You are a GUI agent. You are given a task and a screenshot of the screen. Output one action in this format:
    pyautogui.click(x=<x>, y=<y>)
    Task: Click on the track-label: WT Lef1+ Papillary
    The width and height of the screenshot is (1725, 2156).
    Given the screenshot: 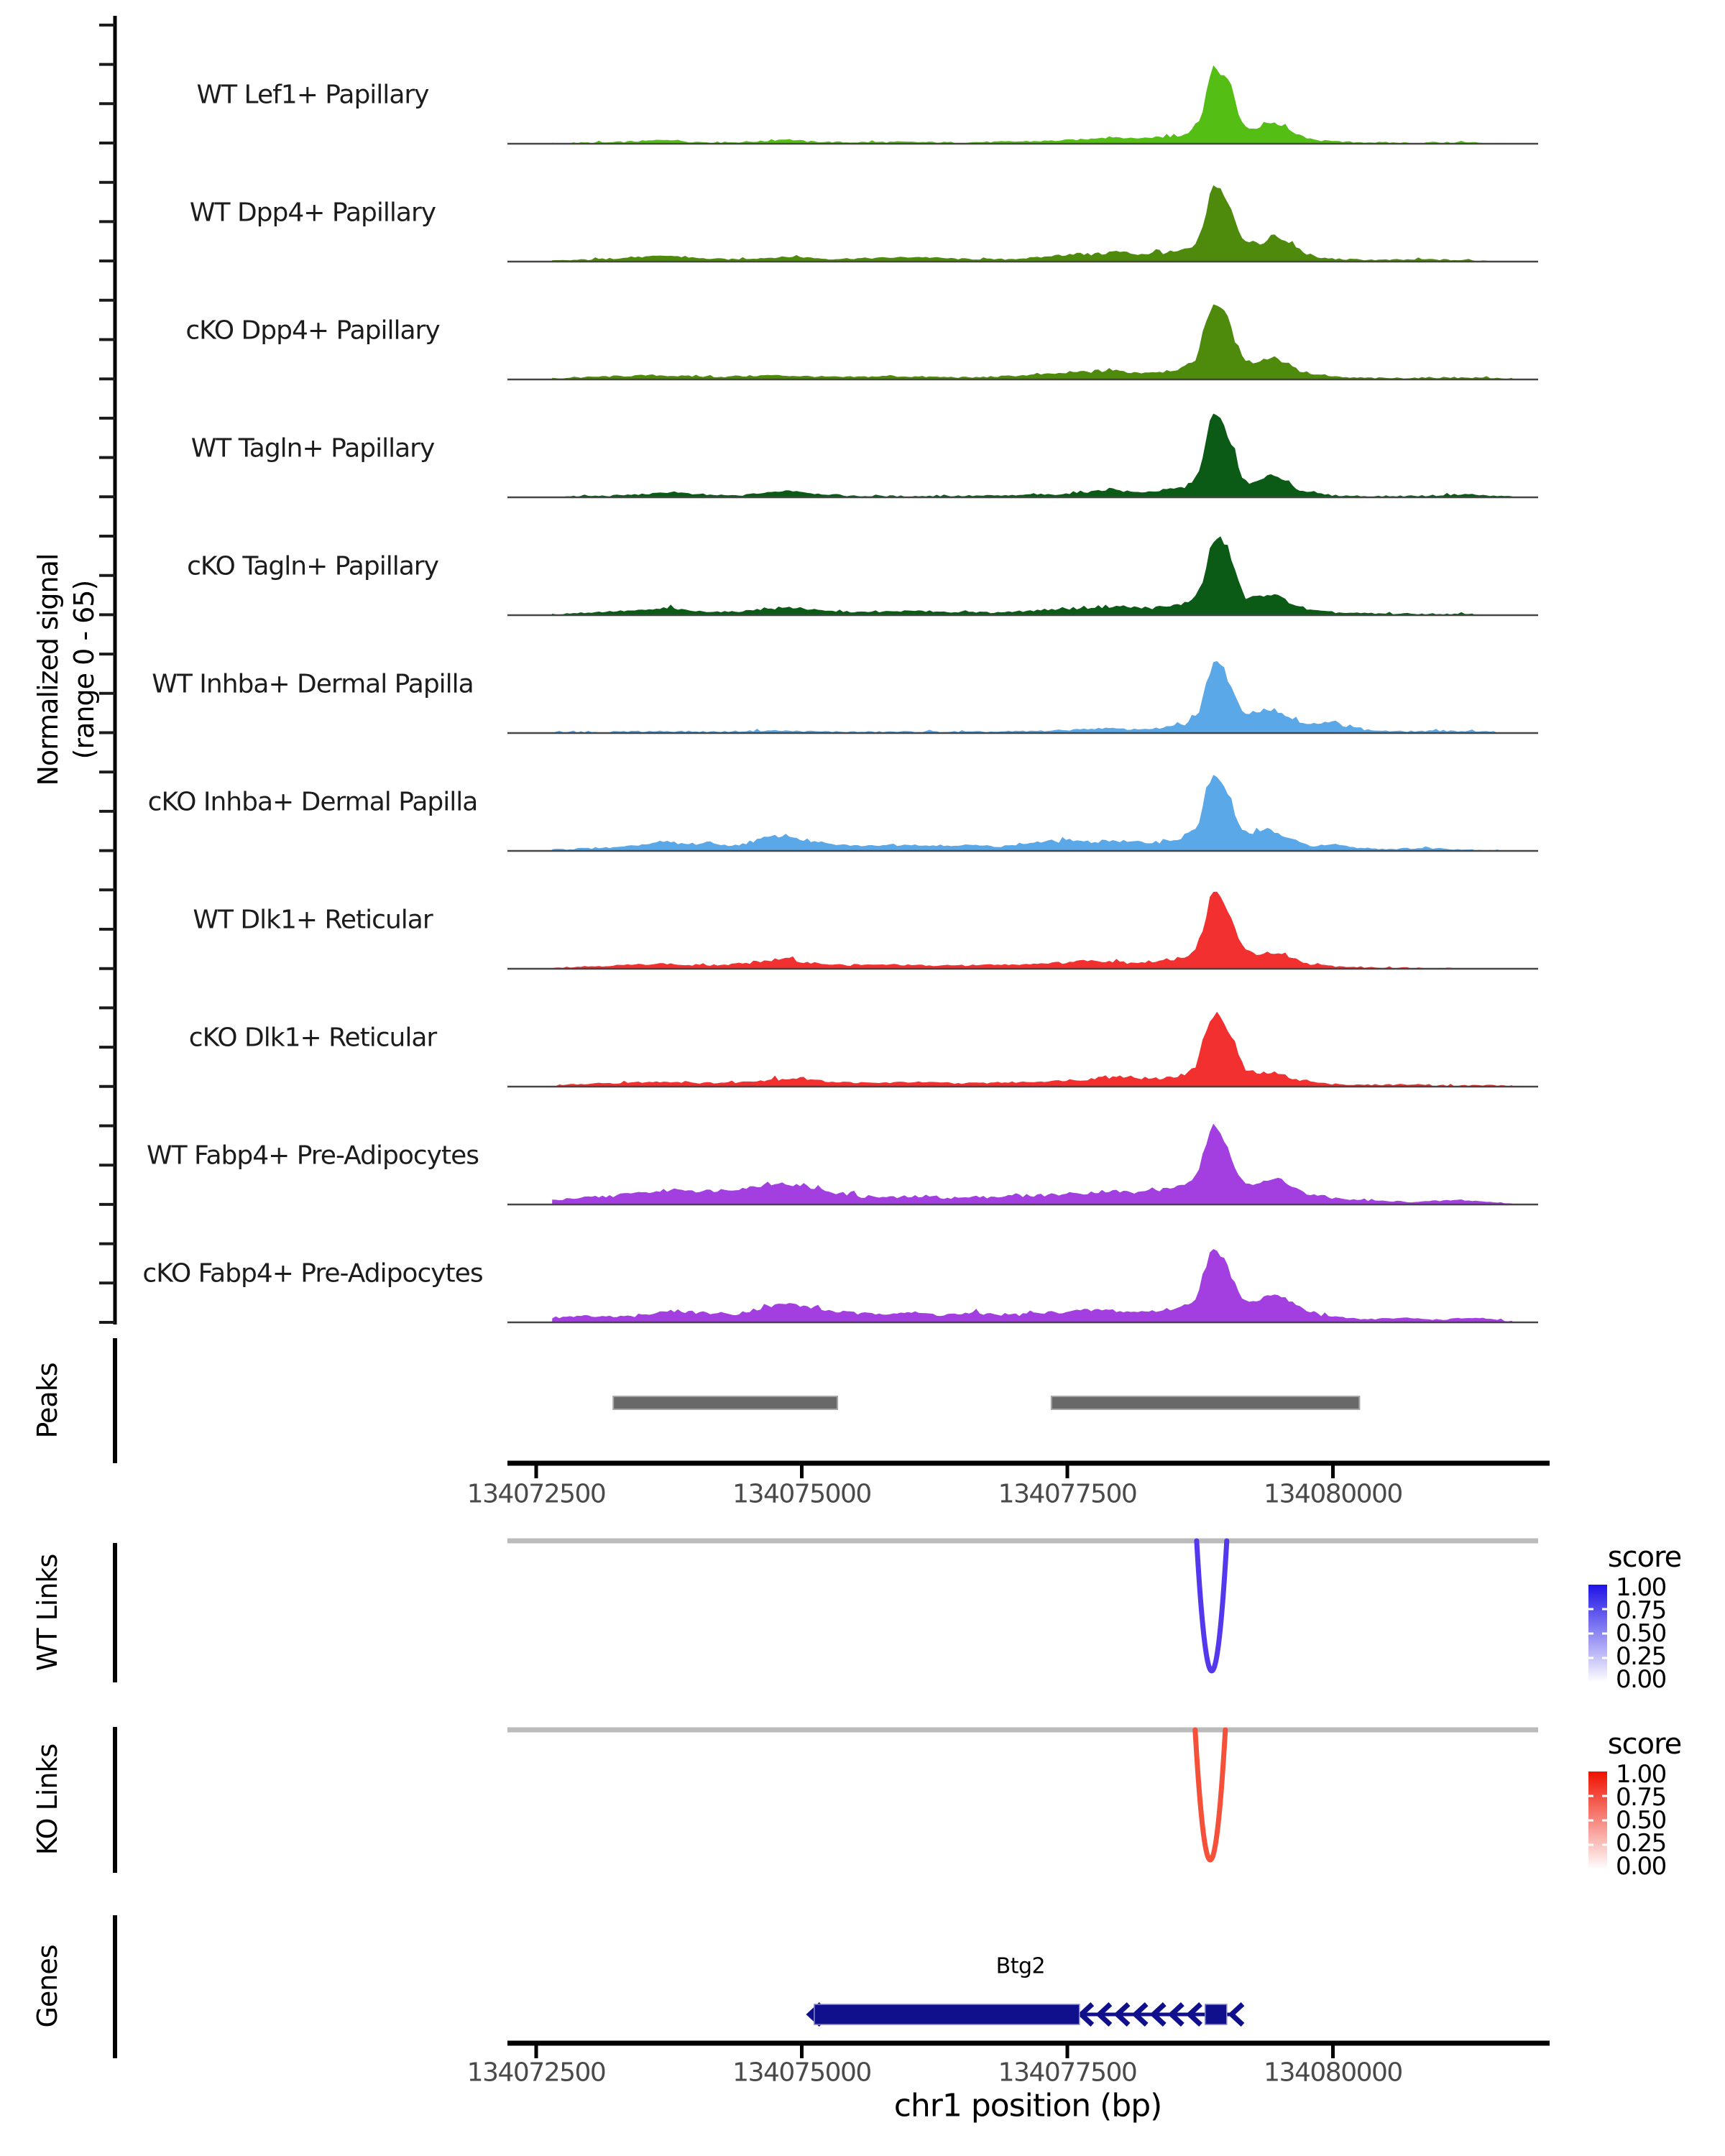 What is the action you would take?
    pyautogui.click(x=313, y=95)
    